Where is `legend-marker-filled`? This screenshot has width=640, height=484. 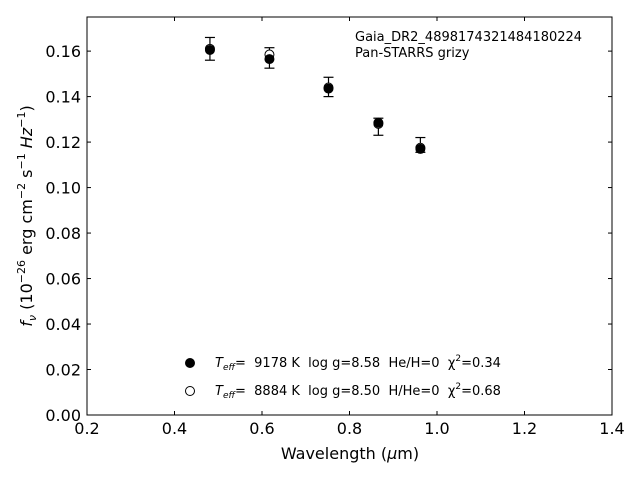
legend-marker-filled is located at coordinates (190, 363).